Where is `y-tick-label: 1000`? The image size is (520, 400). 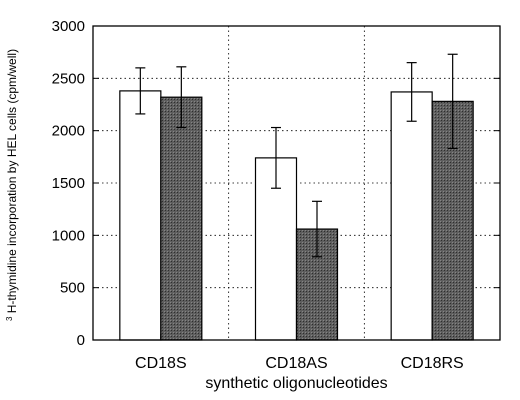 y-tick-label: 1000 is located at coordinates (68, 235).